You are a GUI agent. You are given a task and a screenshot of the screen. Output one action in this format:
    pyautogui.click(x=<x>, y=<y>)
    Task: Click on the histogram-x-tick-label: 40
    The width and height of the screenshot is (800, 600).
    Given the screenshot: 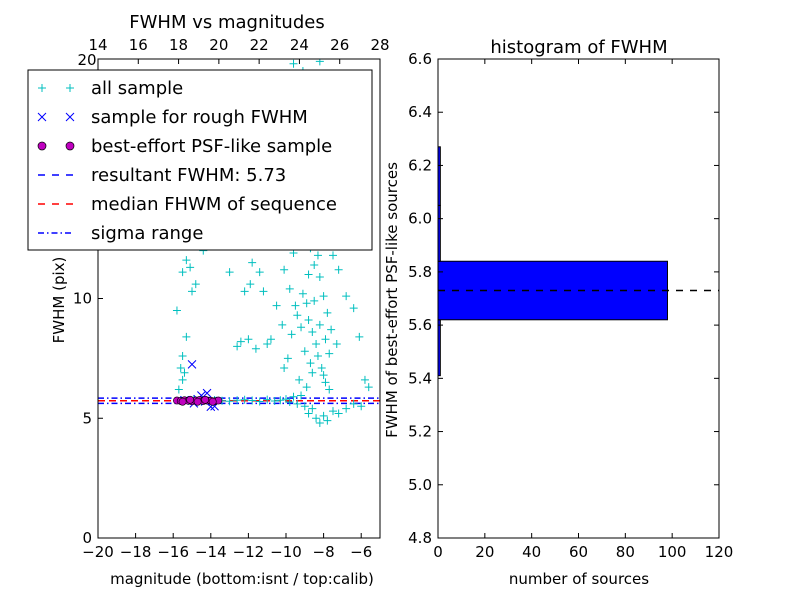 What is the action you would take?
    pyautogui.click(x=531, y=552)
    